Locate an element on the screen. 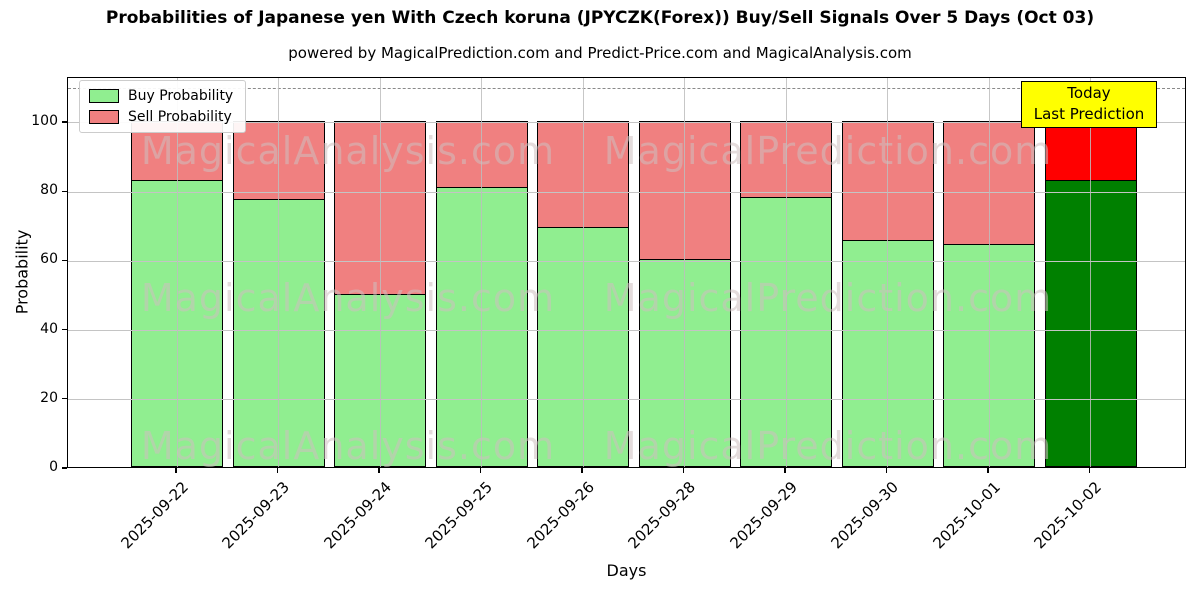  y-tick-label: 60 is located at coordinates (49, 259).